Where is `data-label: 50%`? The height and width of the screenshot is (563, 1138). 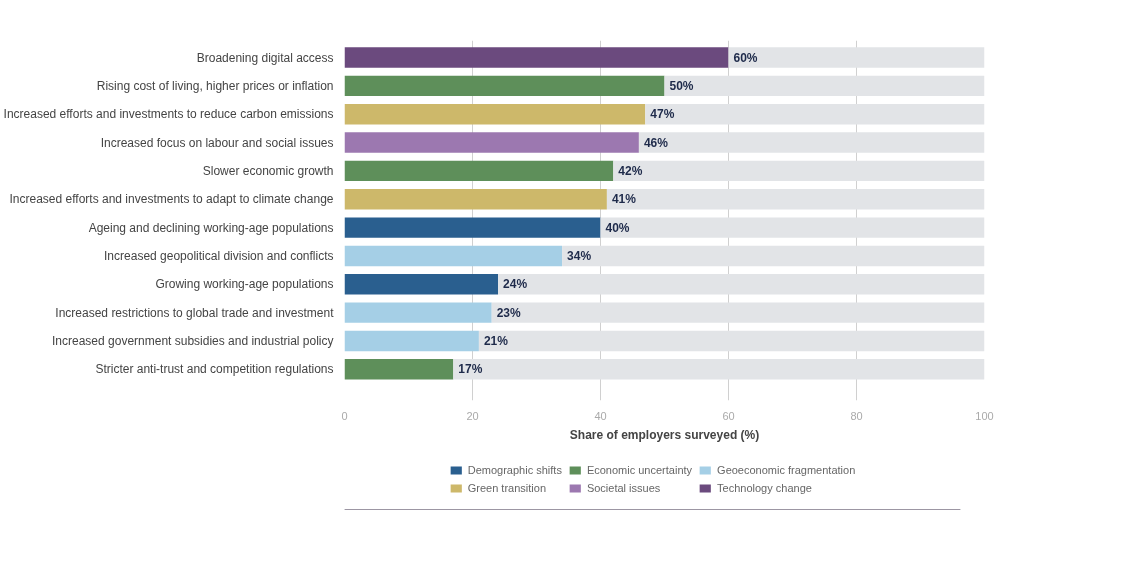
data-label: 50% is located at coordinates (681, 85).